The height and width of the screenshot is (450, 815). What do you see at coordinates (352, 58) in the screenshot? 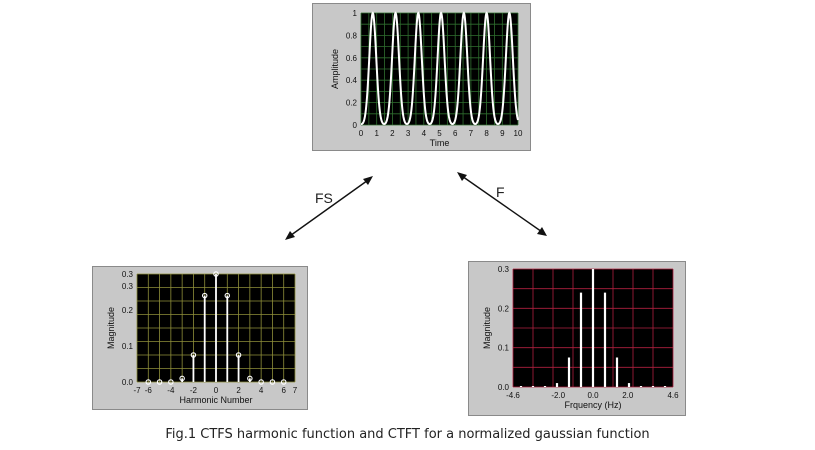
I see `y-tick-label: 0.6` at bounding box center [352, 58].